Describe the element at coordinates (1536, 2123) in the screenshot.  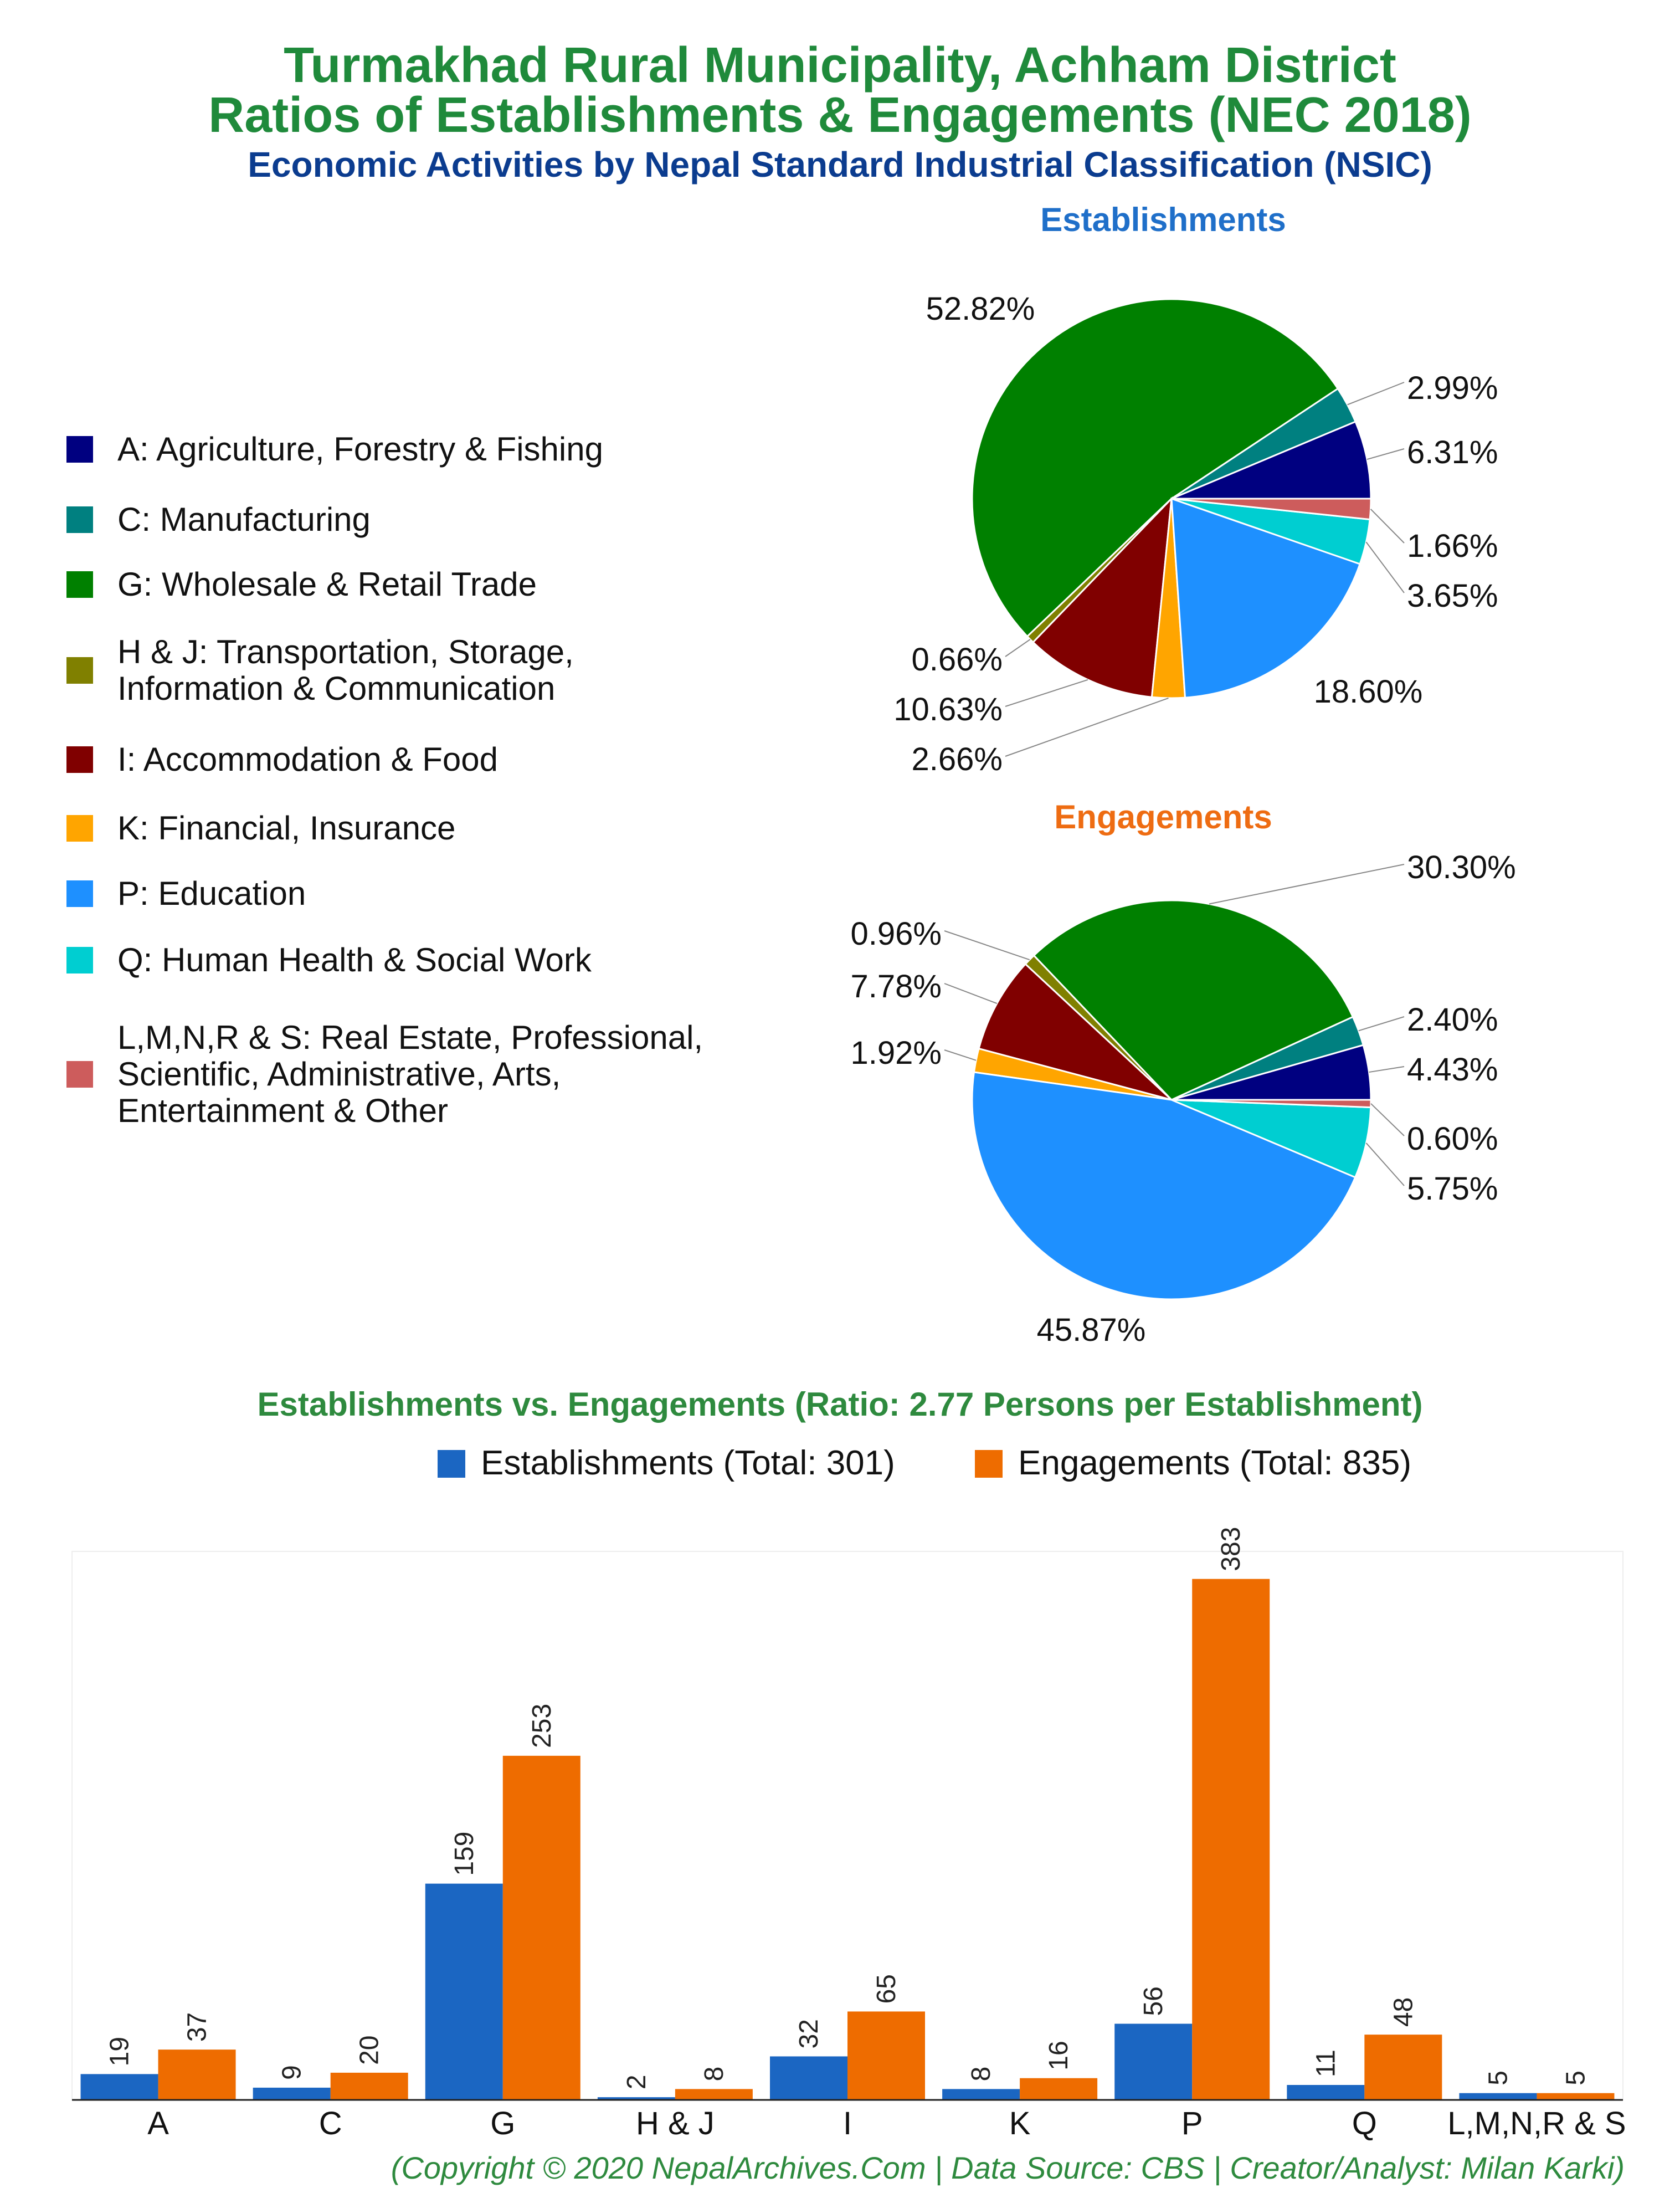
I see `bar-category-label-8: L,M,N,R & S` at that location.